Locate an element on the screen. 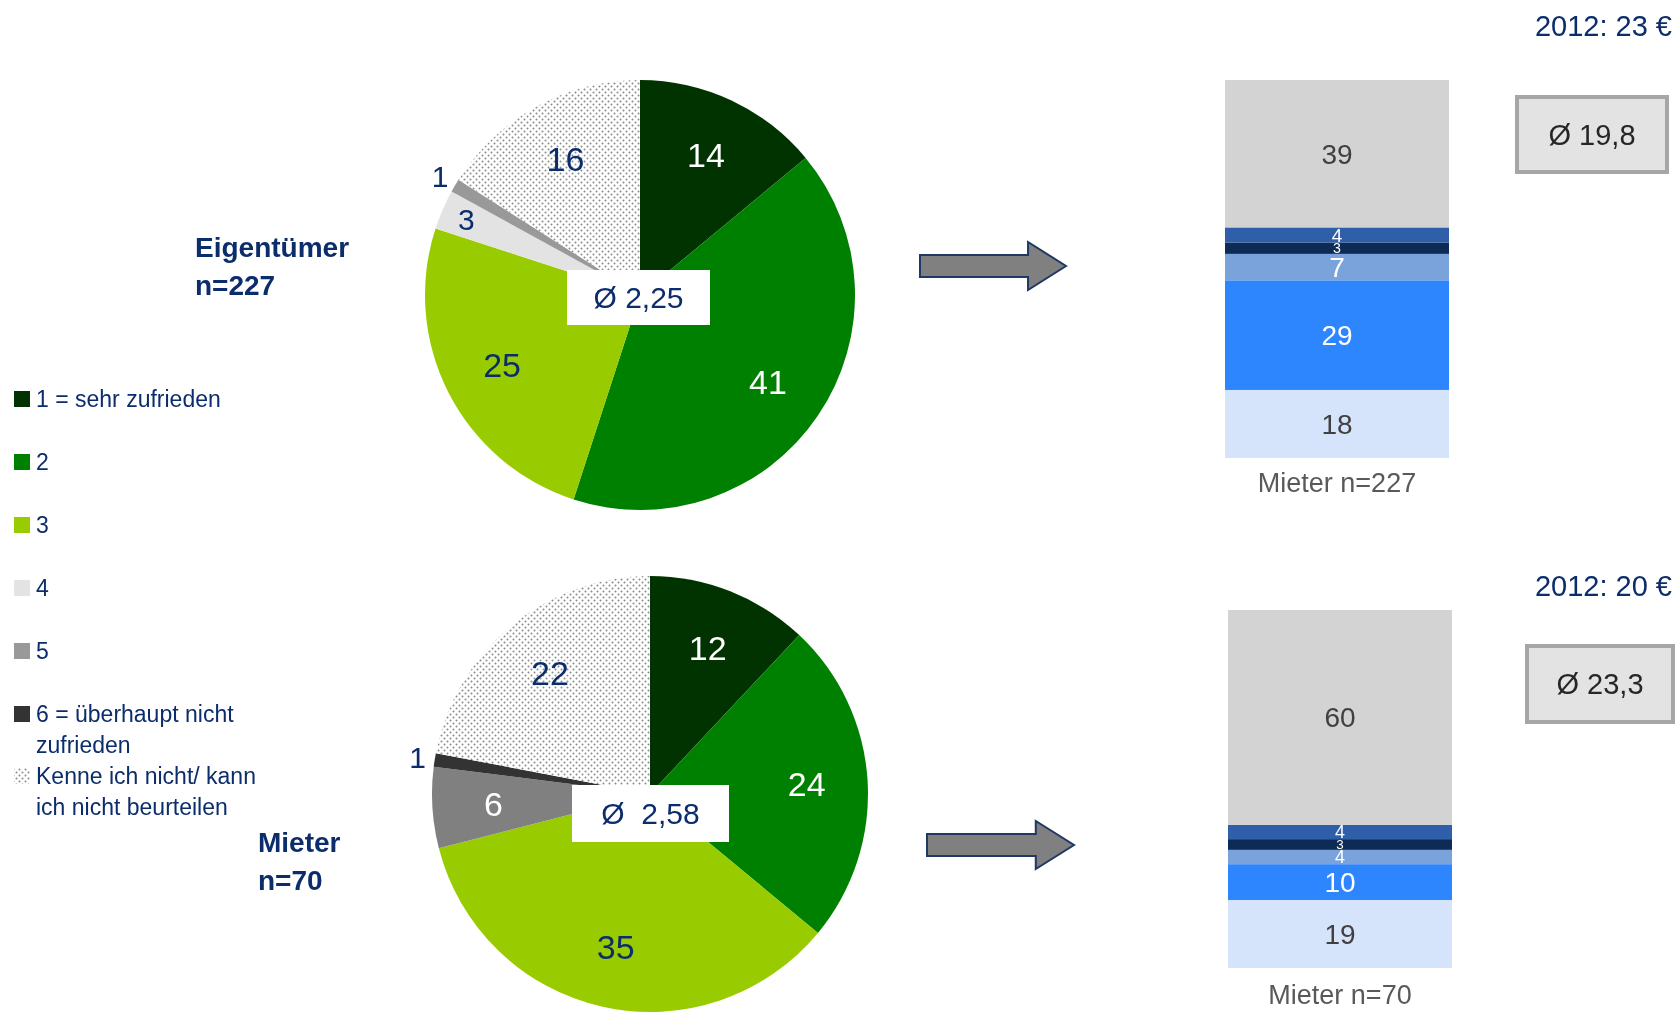 The height and width of the screenshot is (1018, 1677). data-label: 35 is located at coordinates (615, 947).